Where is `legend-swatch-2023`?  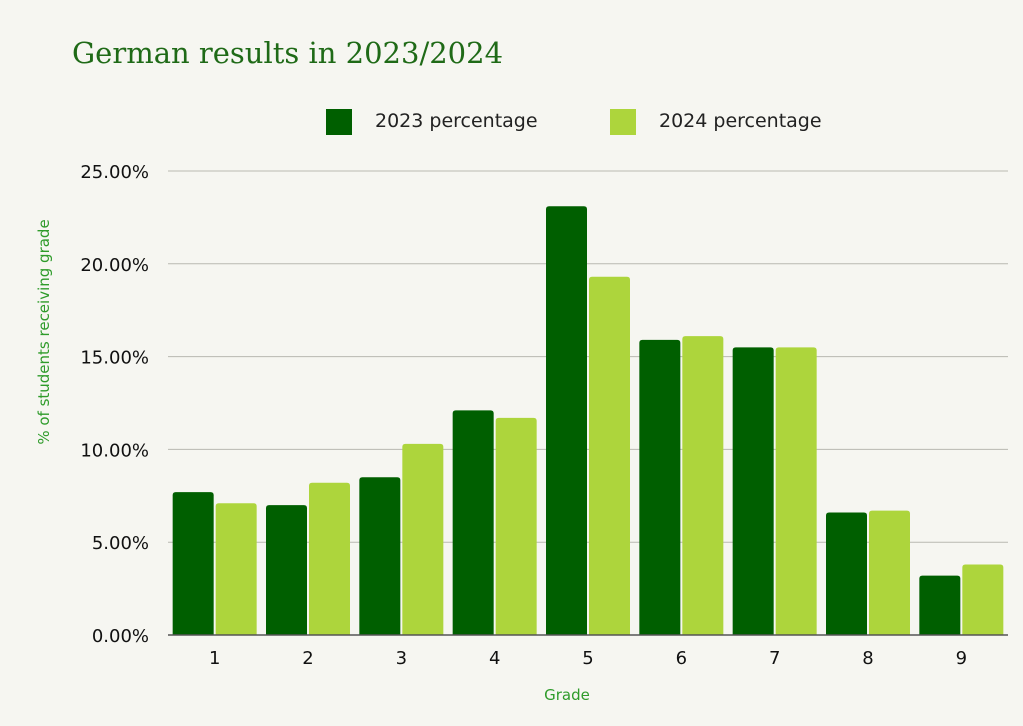 legend-swatch-2023 is located at coordinates (339, 122).